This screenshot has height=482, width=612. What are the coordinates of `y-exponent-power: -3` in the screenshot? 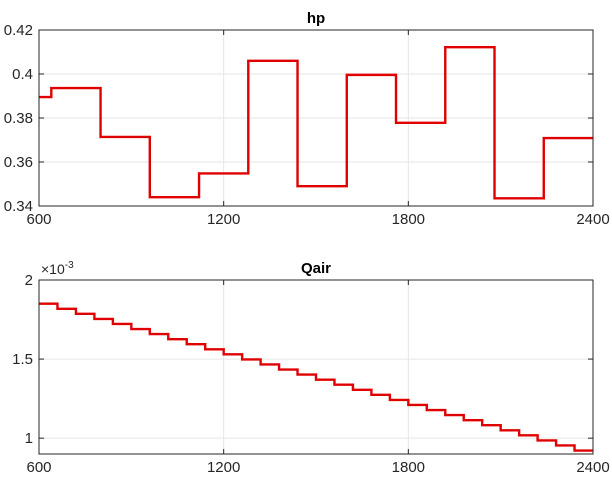 It's located at (69, 265).